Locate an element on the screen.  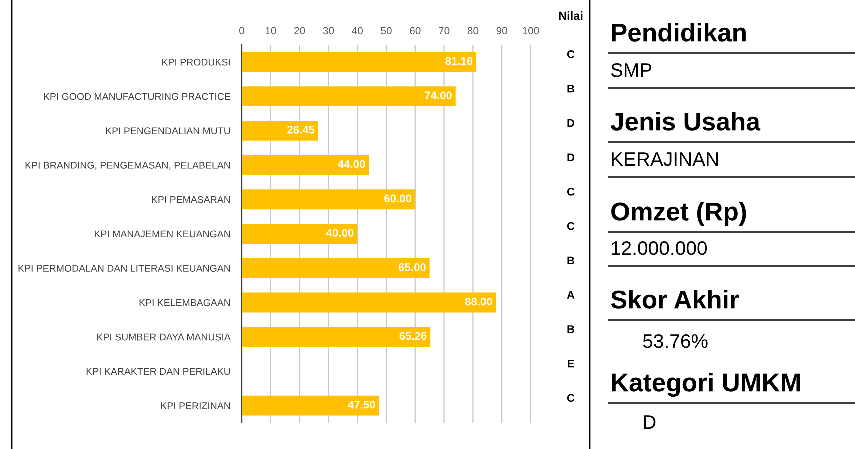
text: KERAJINAN is located at coordinates (665, 159).